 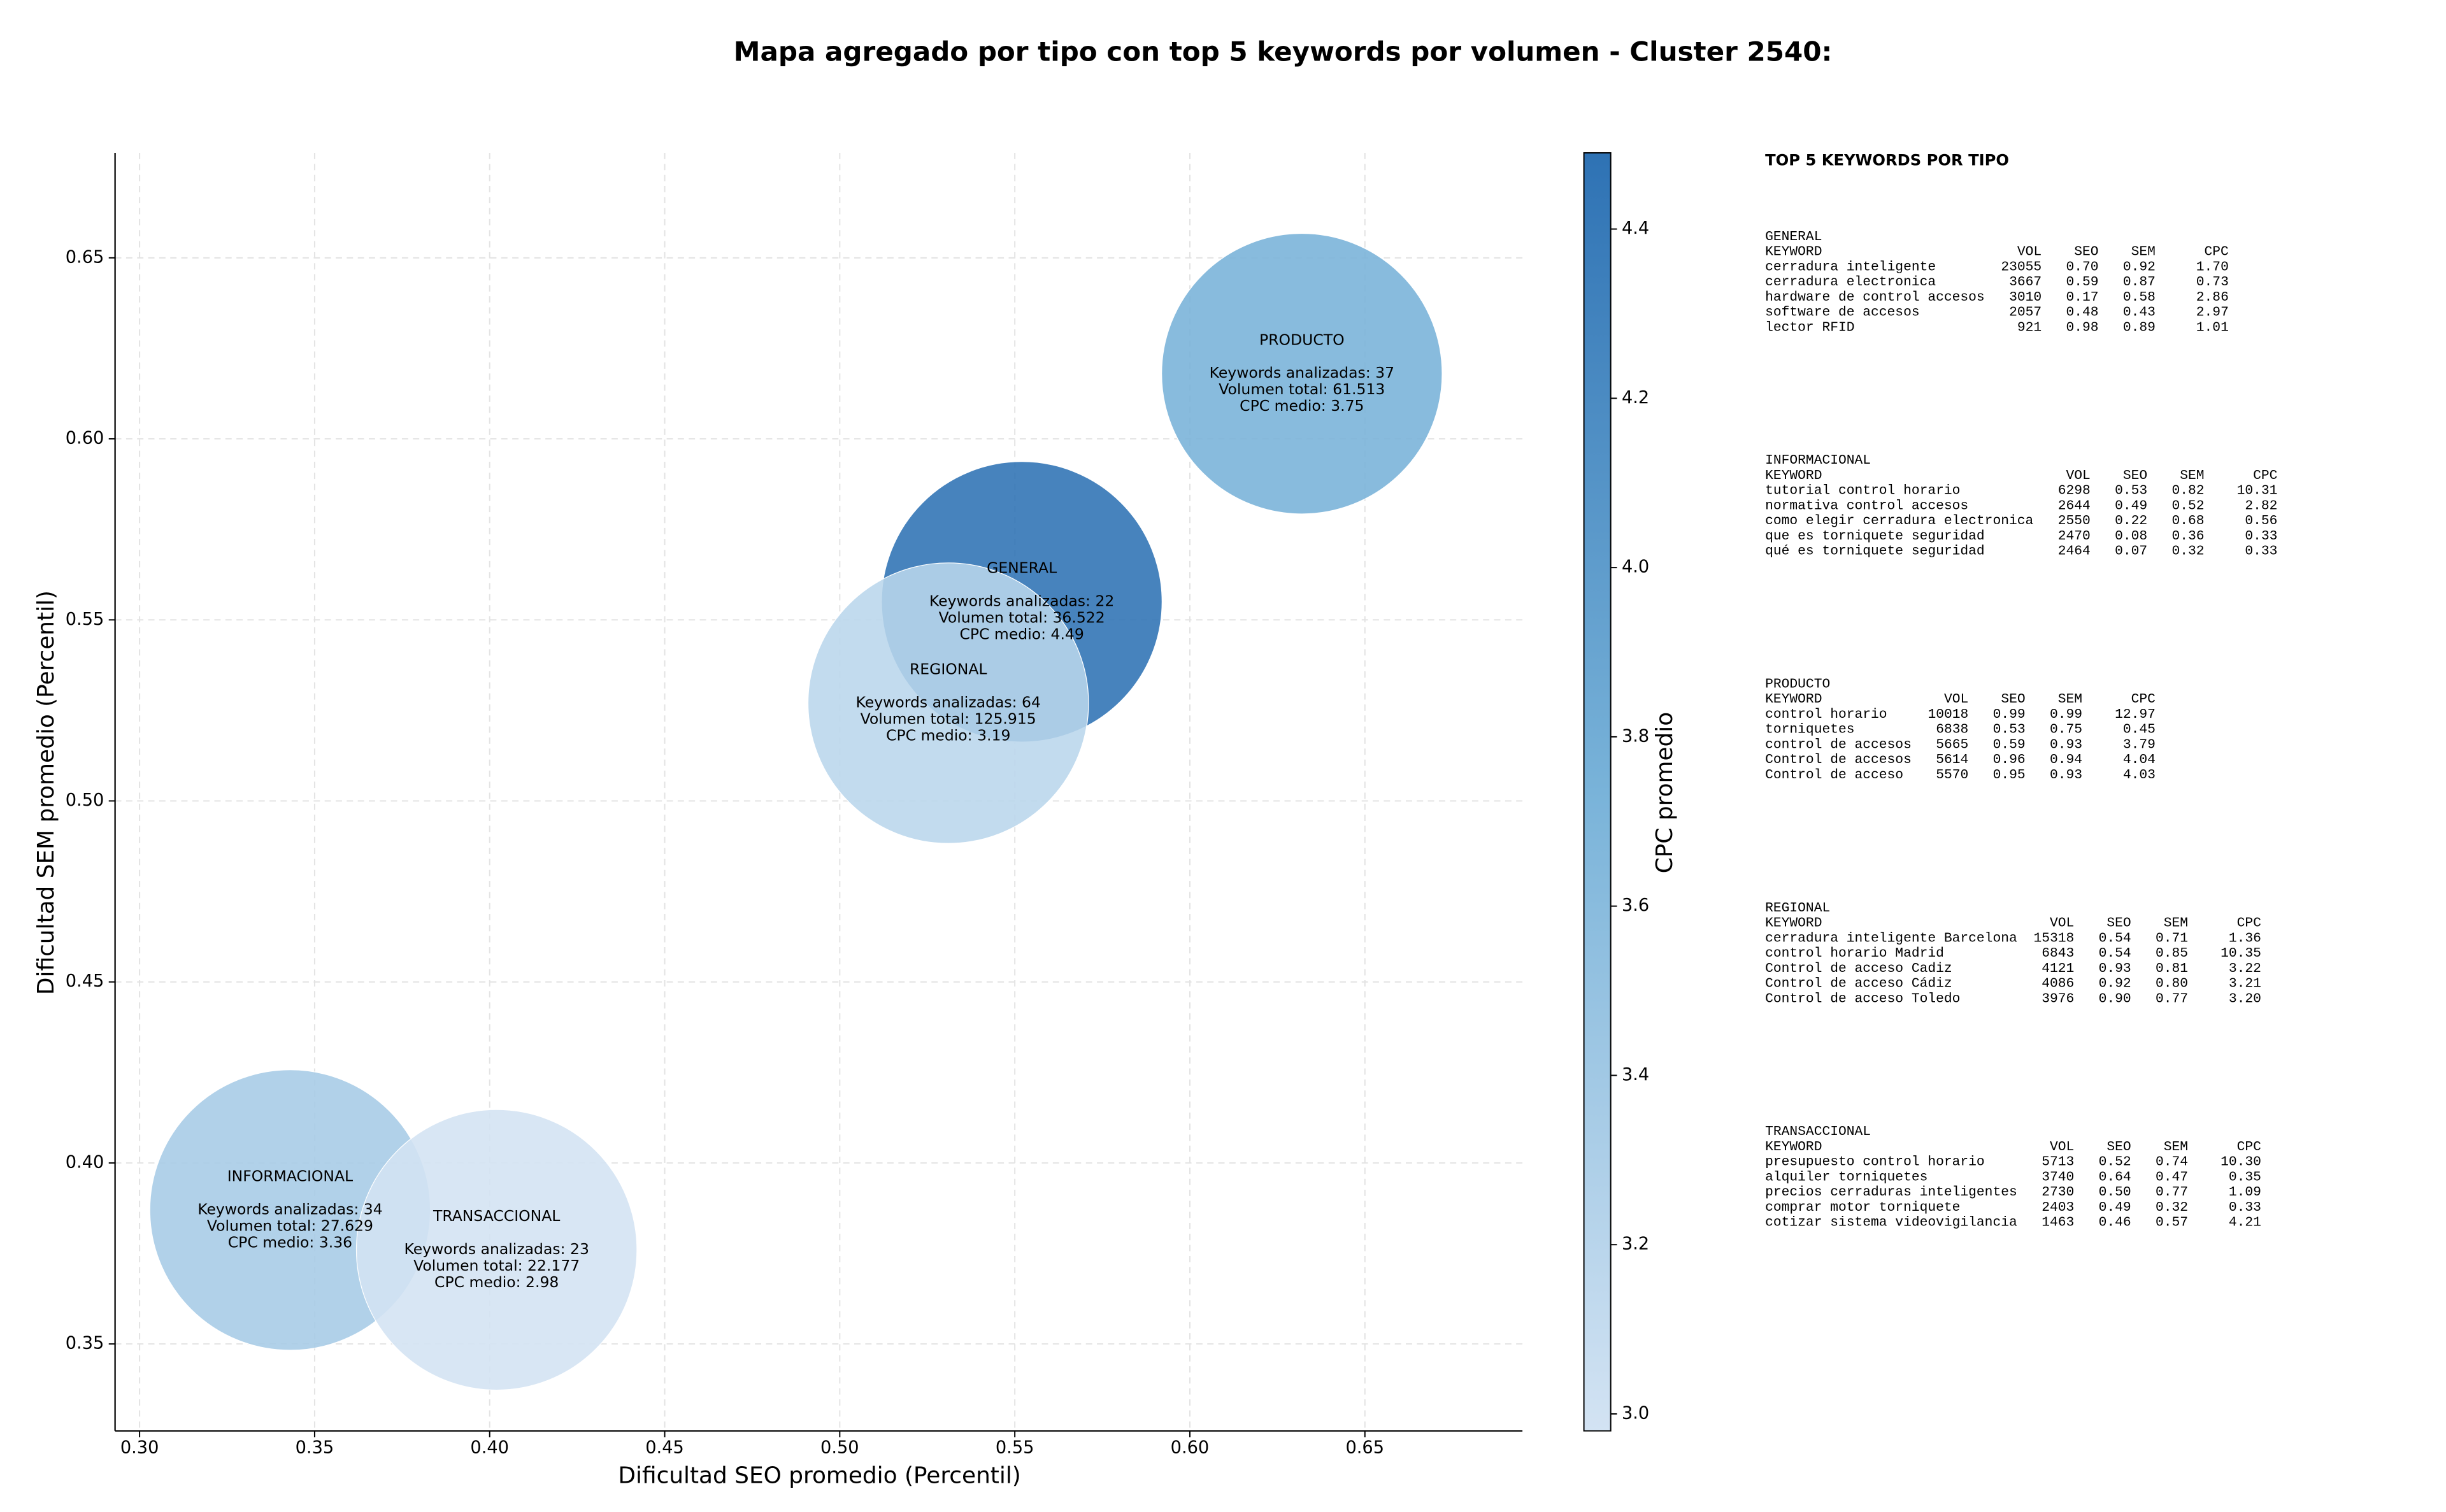 I want to click on bubble-annotation: Volumen total: 36.522, so click(x=1022, y=617).